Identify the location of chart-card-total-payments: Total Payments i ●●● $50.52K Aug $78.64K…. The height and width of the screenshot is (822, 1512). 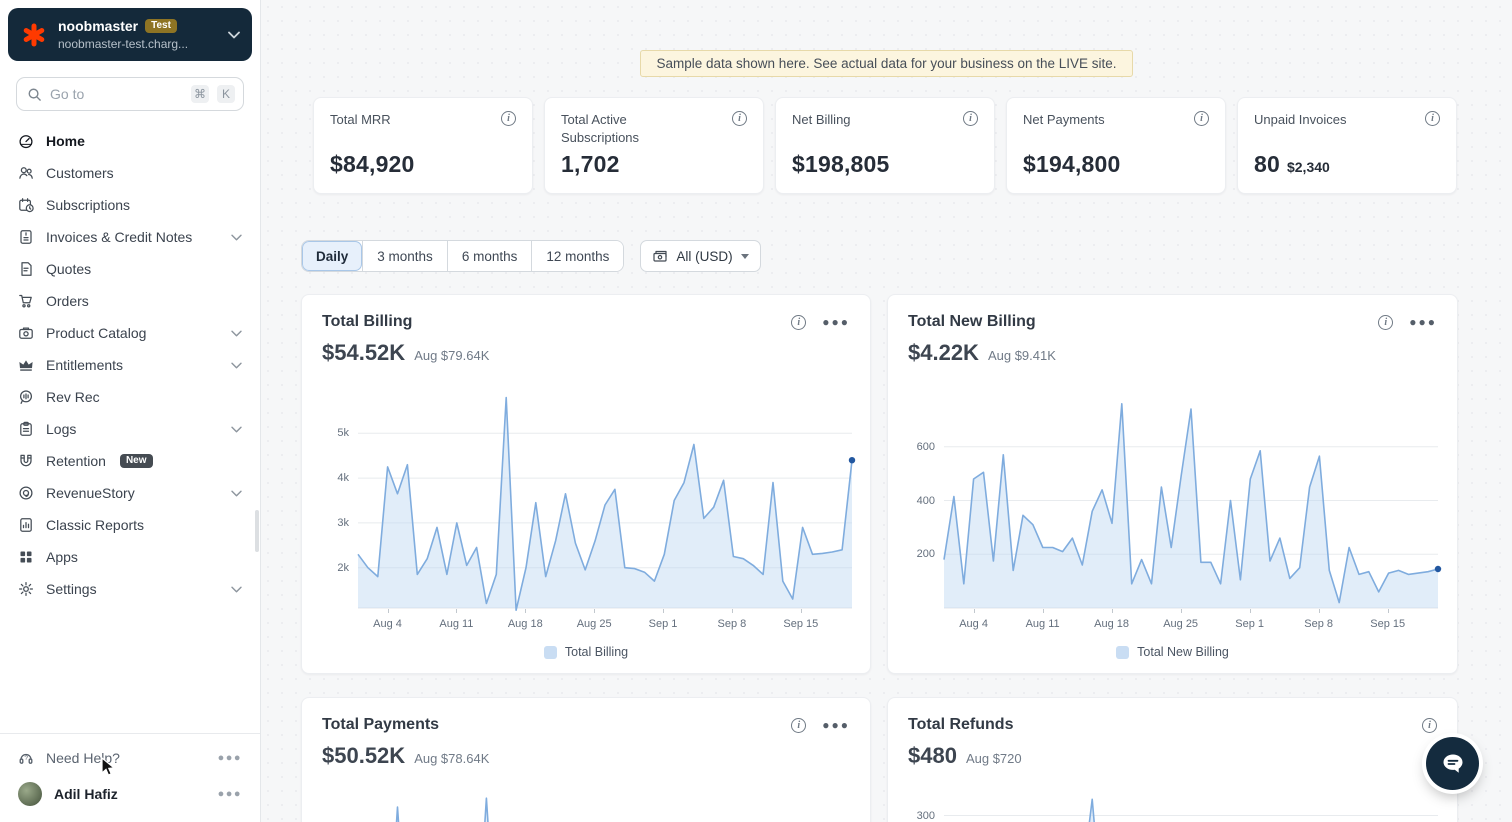
(586, 759).